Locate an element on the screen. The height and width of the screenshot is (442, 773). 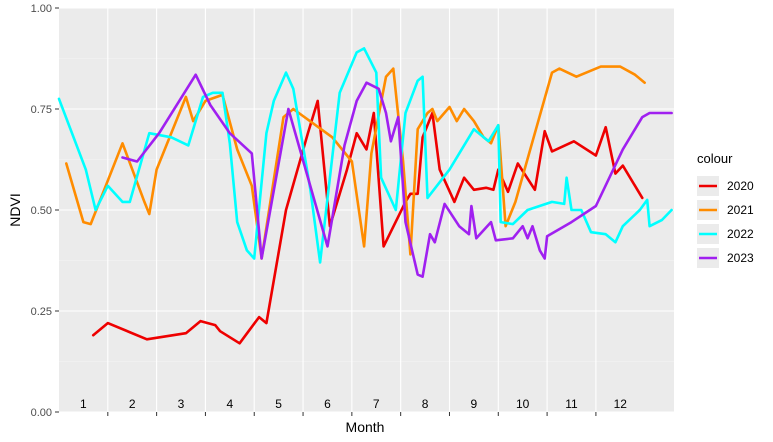
y-axis-title: NDVI is located at coordinates (15, 209).